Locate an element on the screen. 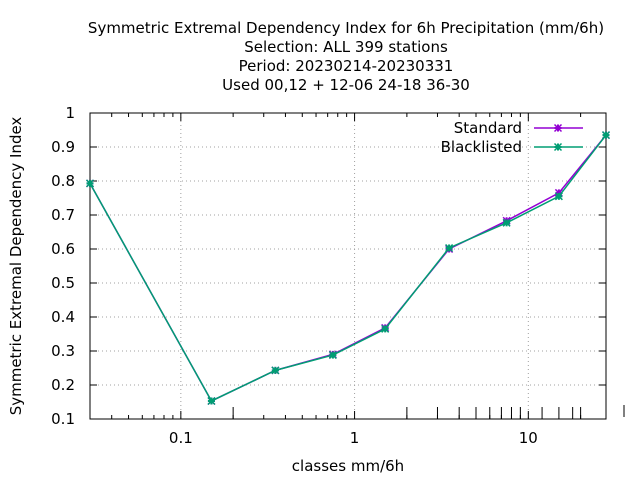  y-tick-label: 1 is located at coordinates (70, 113).